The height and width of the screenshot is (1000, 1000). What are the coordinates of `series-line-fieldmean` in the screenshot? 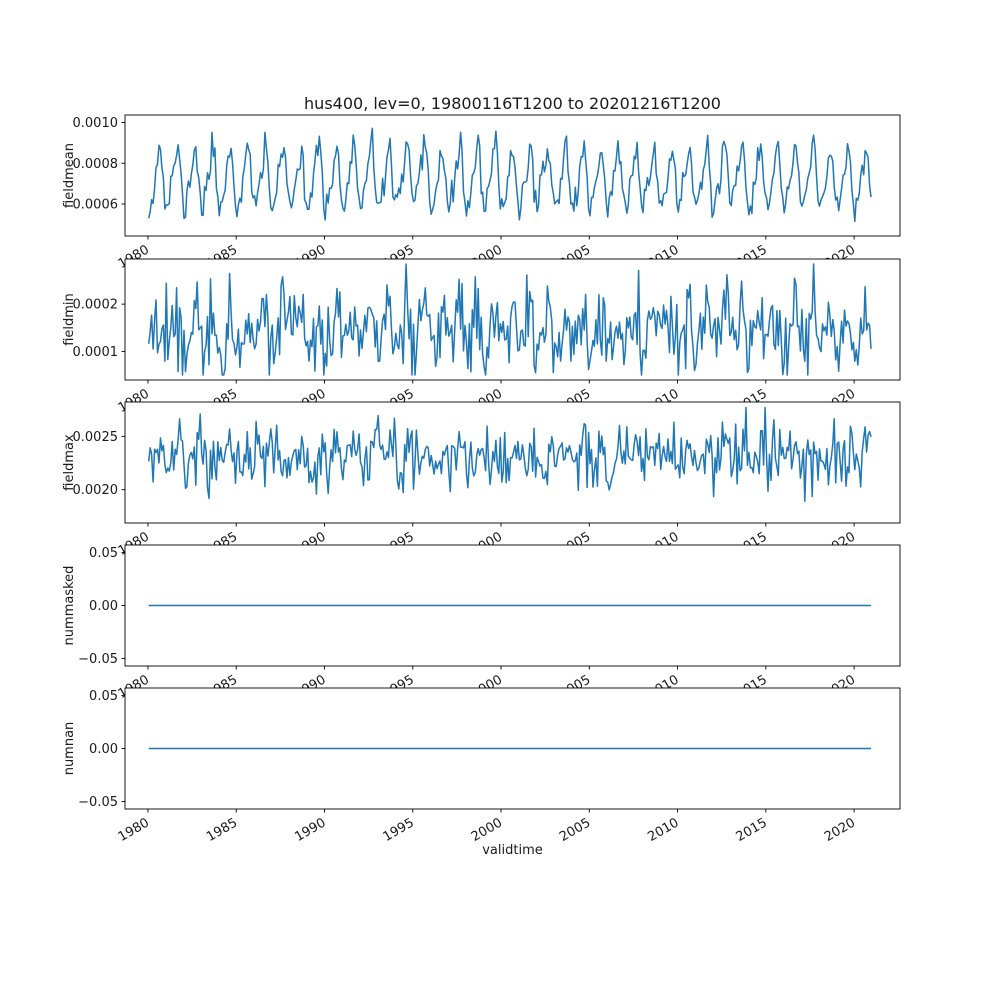 It's located at (509, 175).